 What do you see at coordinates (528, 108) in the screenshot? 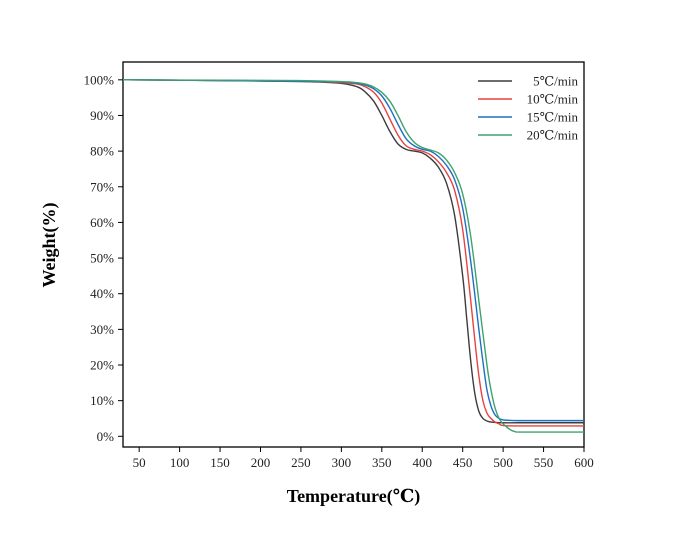
I see `legend: 5℃/min 10℃/min 15℃/min 20℃/min` at bounding box center [528, 108].